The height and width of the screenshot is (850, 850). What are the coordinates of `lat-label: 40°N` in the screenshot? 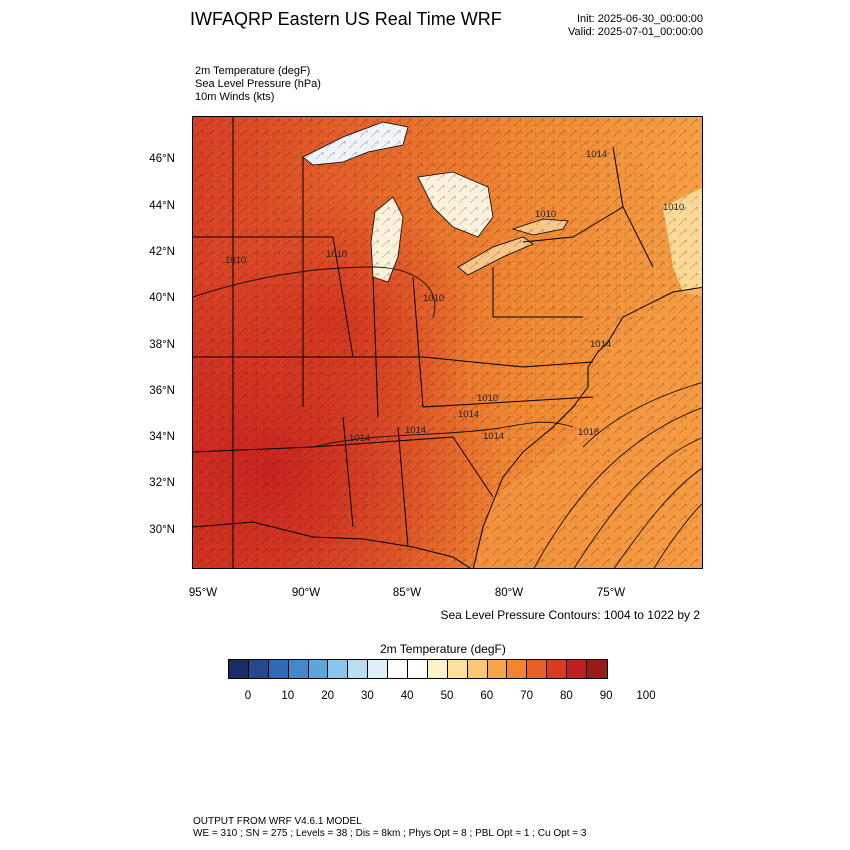 It's located at (162, 298).